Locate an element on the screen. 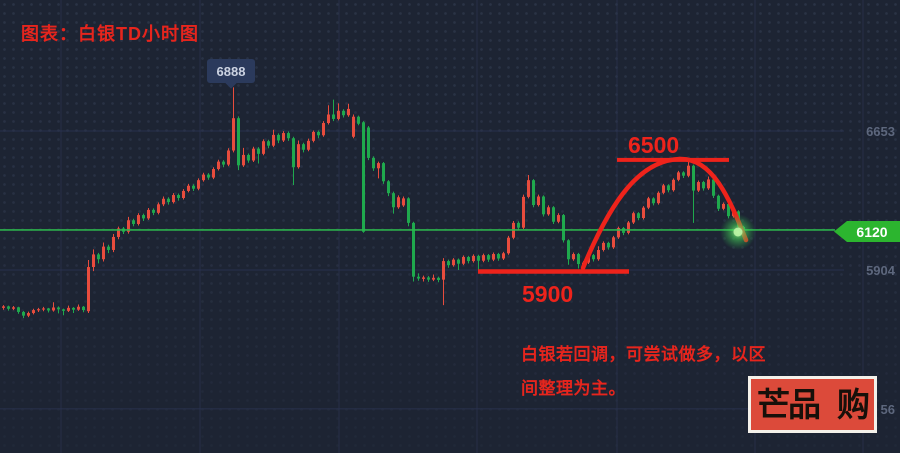 Image resolution: width=900 pixels, height=453 pixels. peak-price-tooltip: 6888 is located at coordinates (231, 74).